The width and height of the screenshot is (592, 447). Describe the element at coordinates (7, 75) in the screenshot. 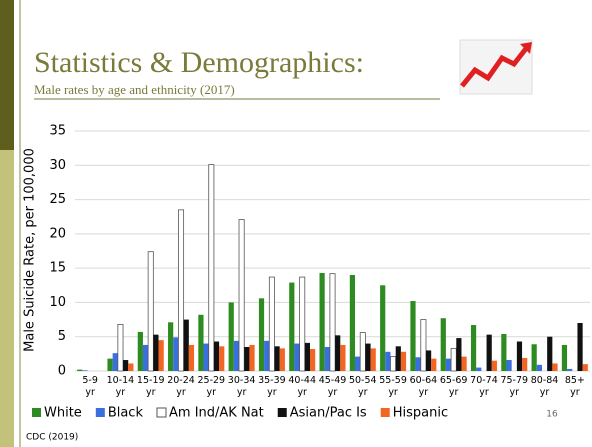

I see `side-bar-dark` at that location.